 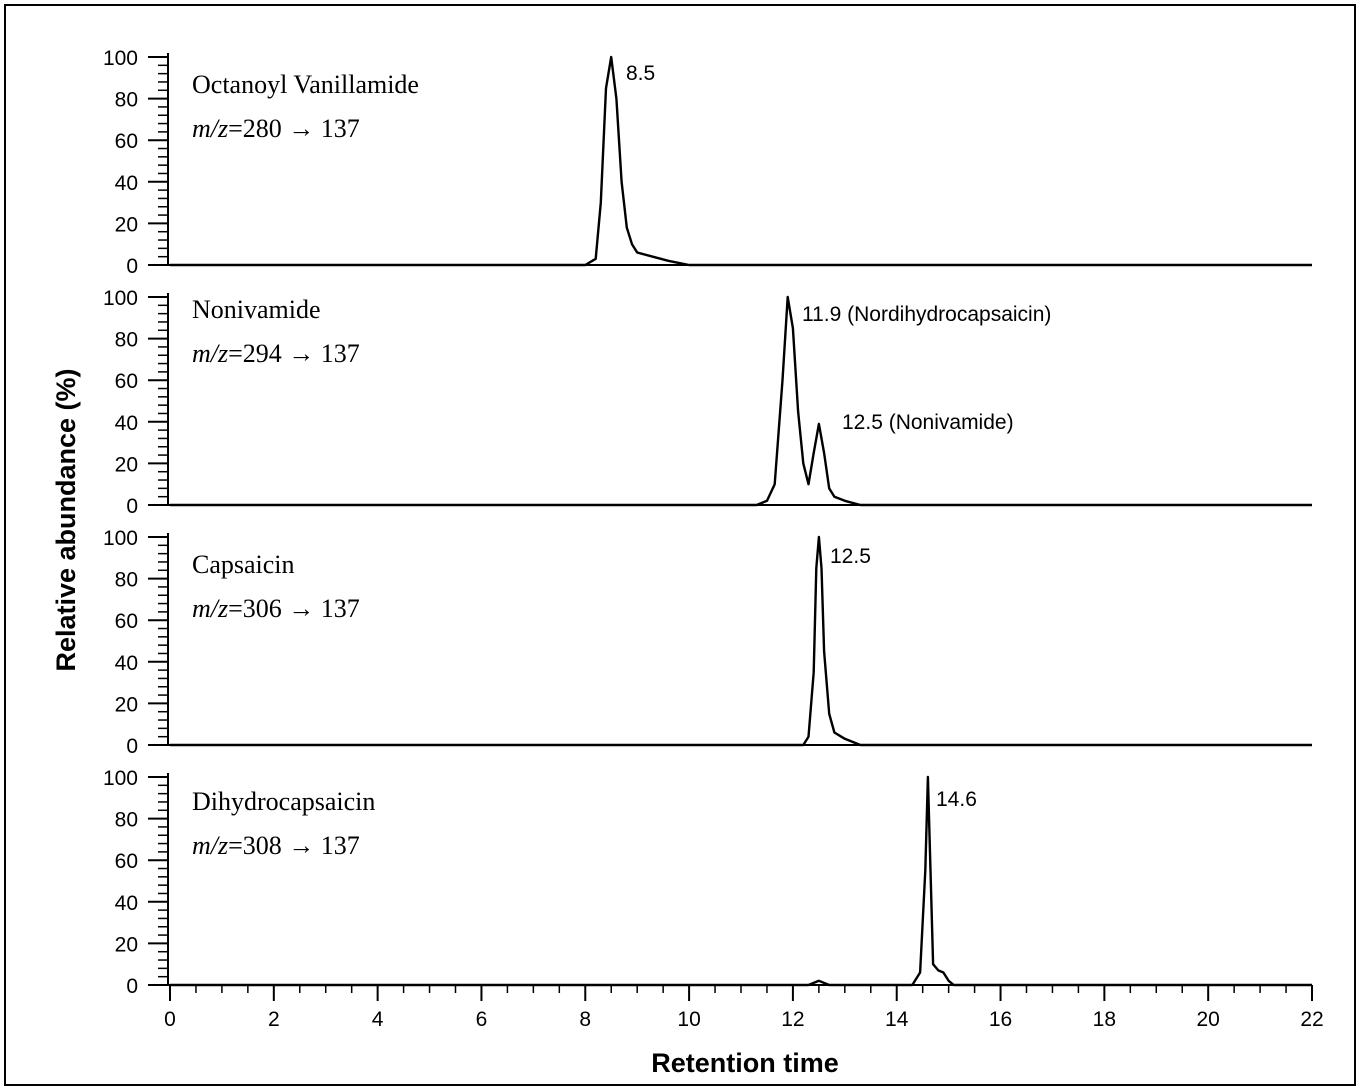 I want to click on mz-value: =308 → 137, so click(x=294, y=845).